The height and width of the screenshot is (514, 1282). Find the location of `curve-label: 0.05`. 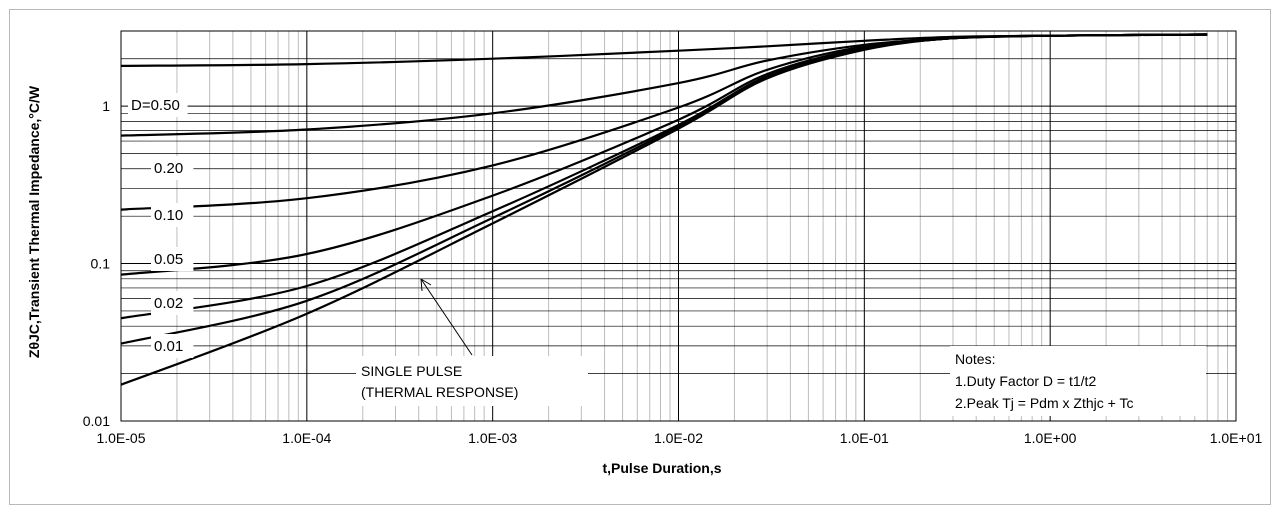

curve-label: 0.05 is located at coordinates (168, 259).